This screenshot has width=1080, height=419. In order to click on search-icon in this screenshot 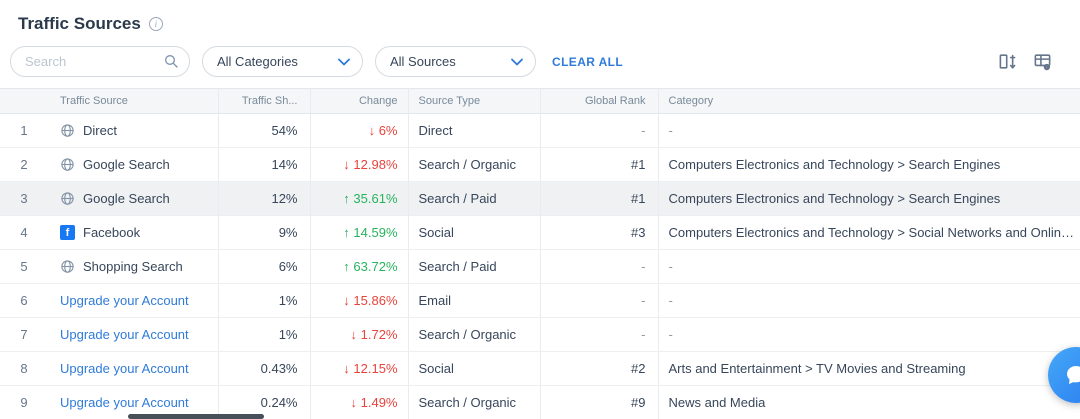, I will do `click(171, 63)`.